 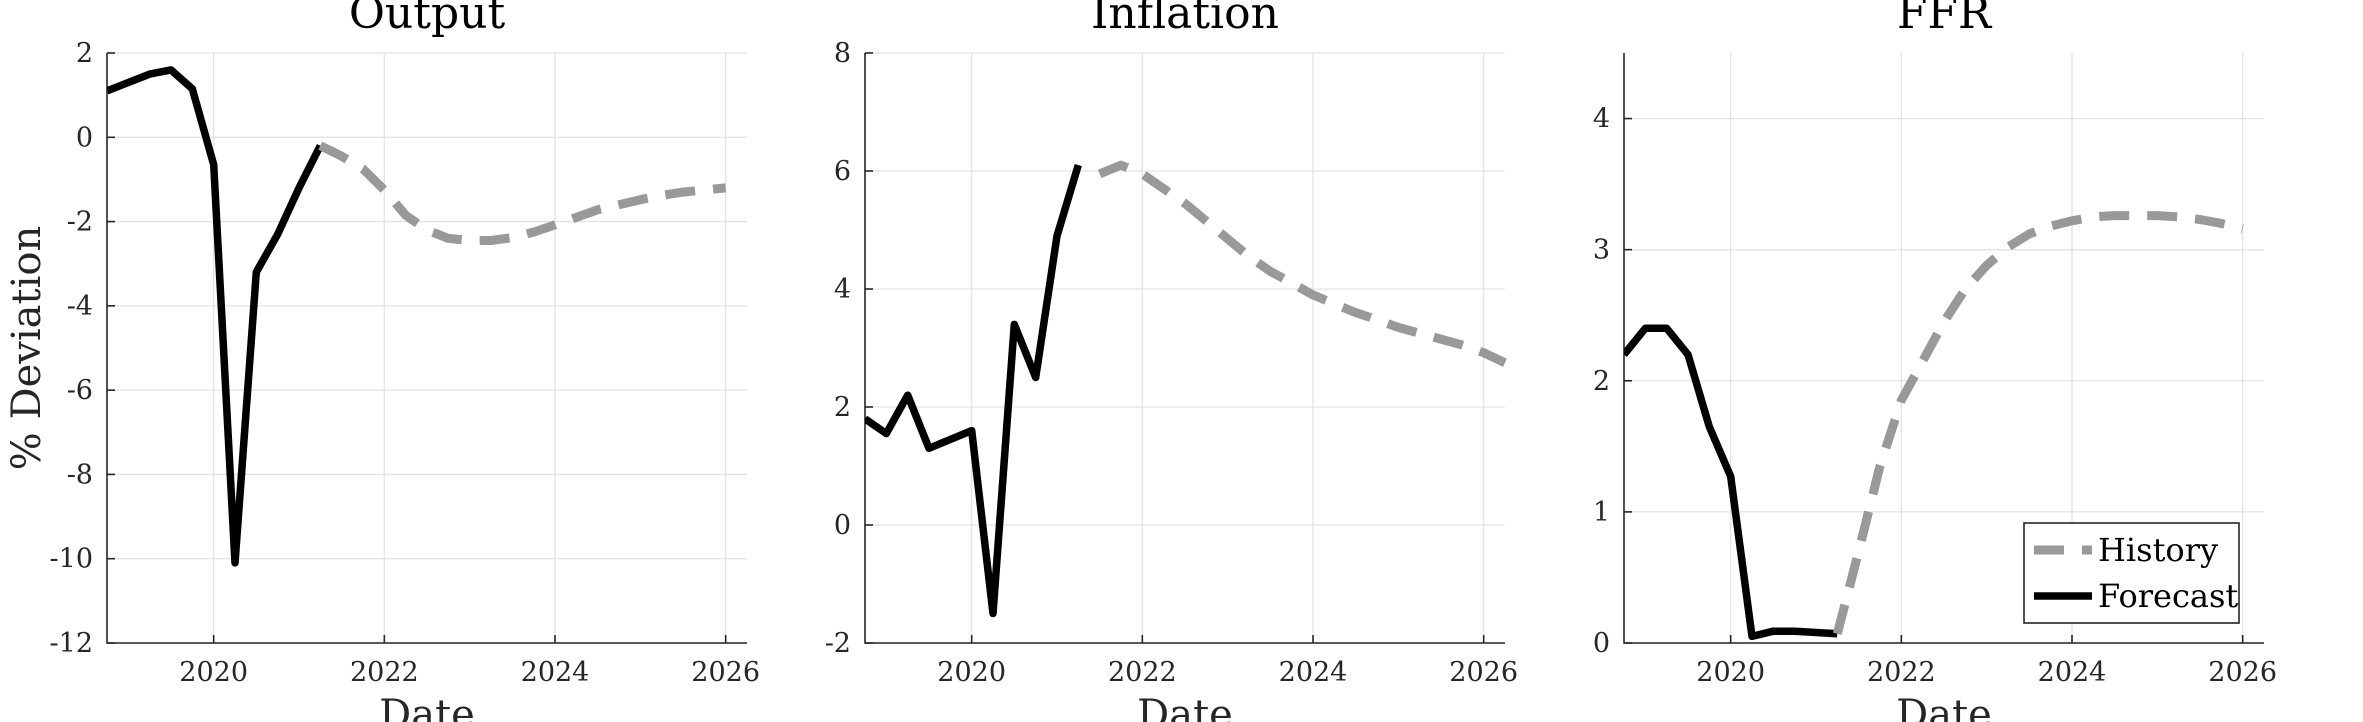 What do you see at coordinates (80, 390) in the screenshot?
I see `y-tick-label: -6` at bounding box center [80, 390].